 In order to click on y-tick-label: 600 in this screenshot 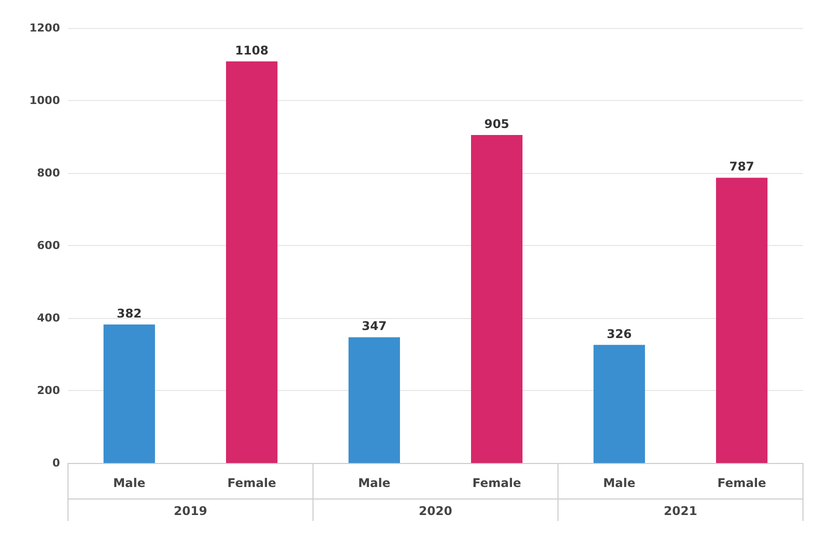, I will do `click(48, 245)`.